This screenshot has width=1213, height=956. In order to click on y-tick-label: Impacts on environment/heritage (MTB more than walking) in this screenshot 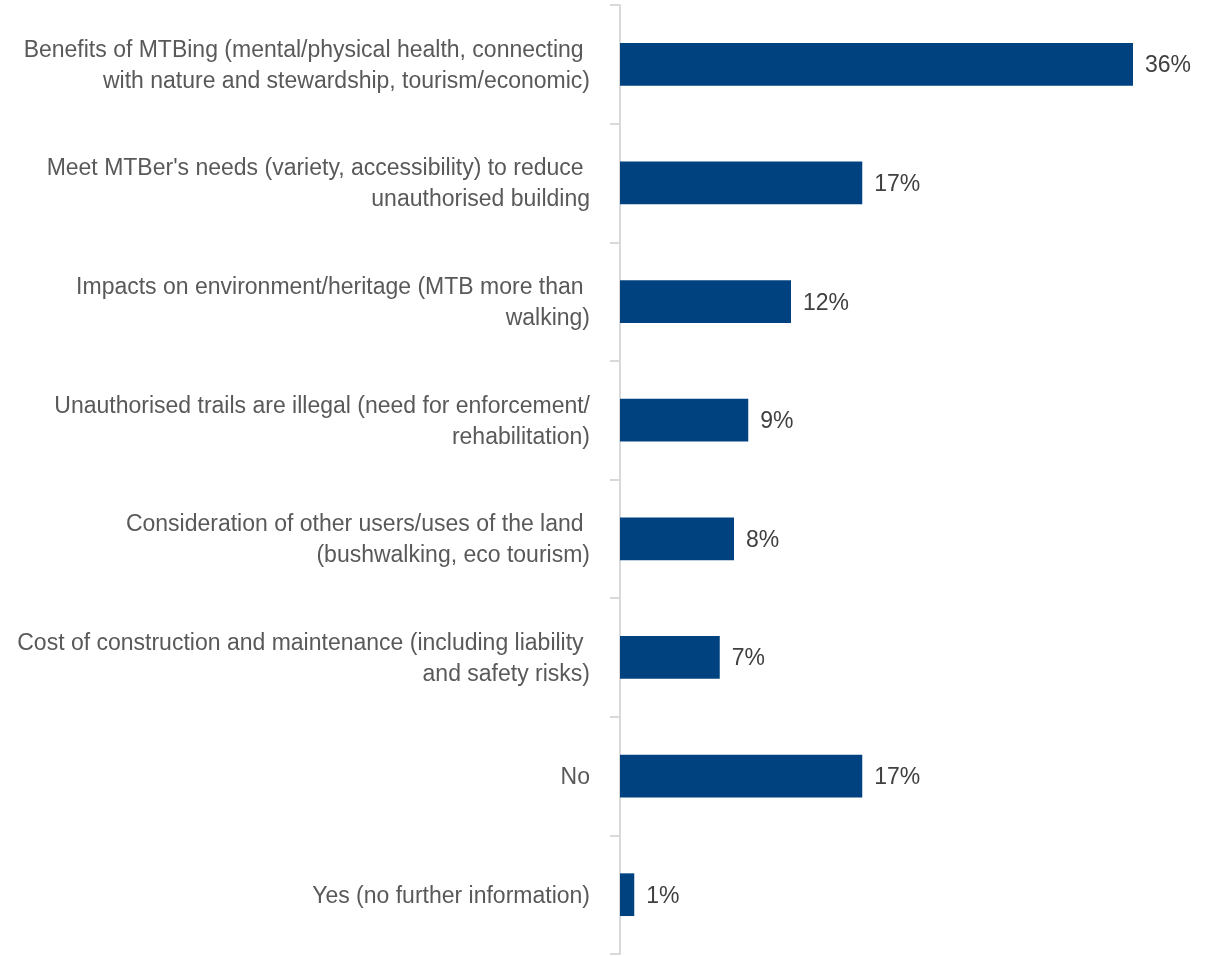, I will do `click(333, 302)`.